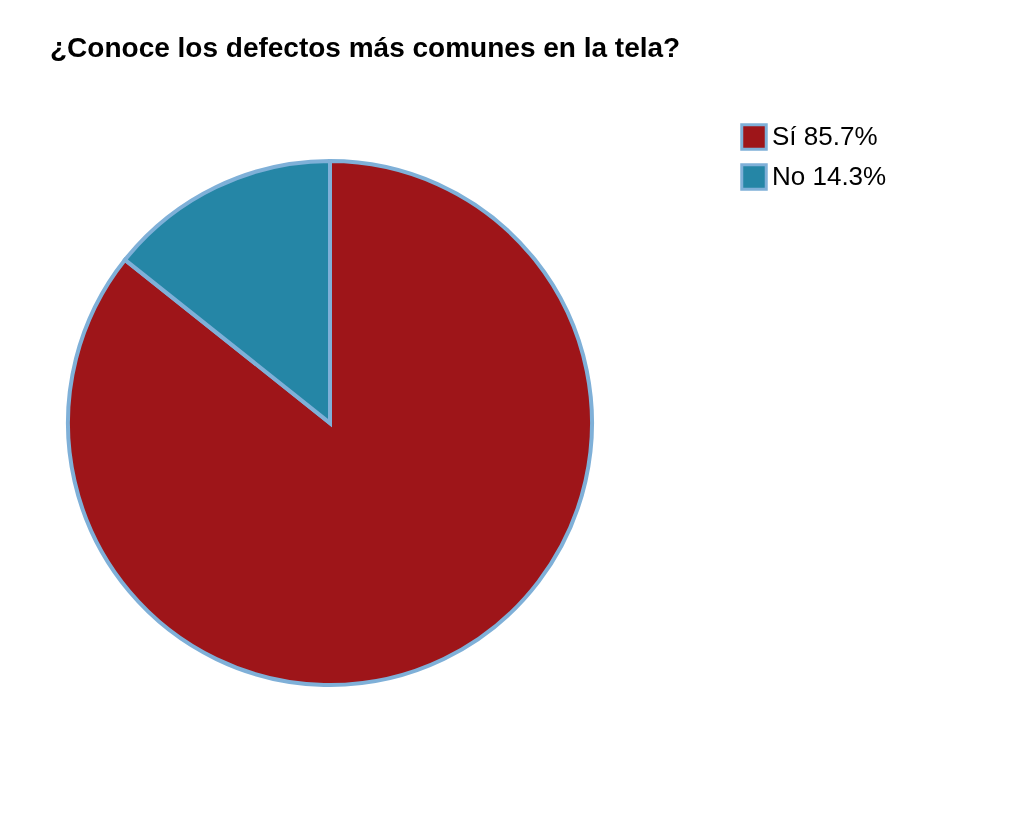 Image resolution: width=1031 pixels, height=839 pixels. Describe the element at coordinates (825, 136) in the screenshot. I see `legend-label: Sí 85.7%` at that location.